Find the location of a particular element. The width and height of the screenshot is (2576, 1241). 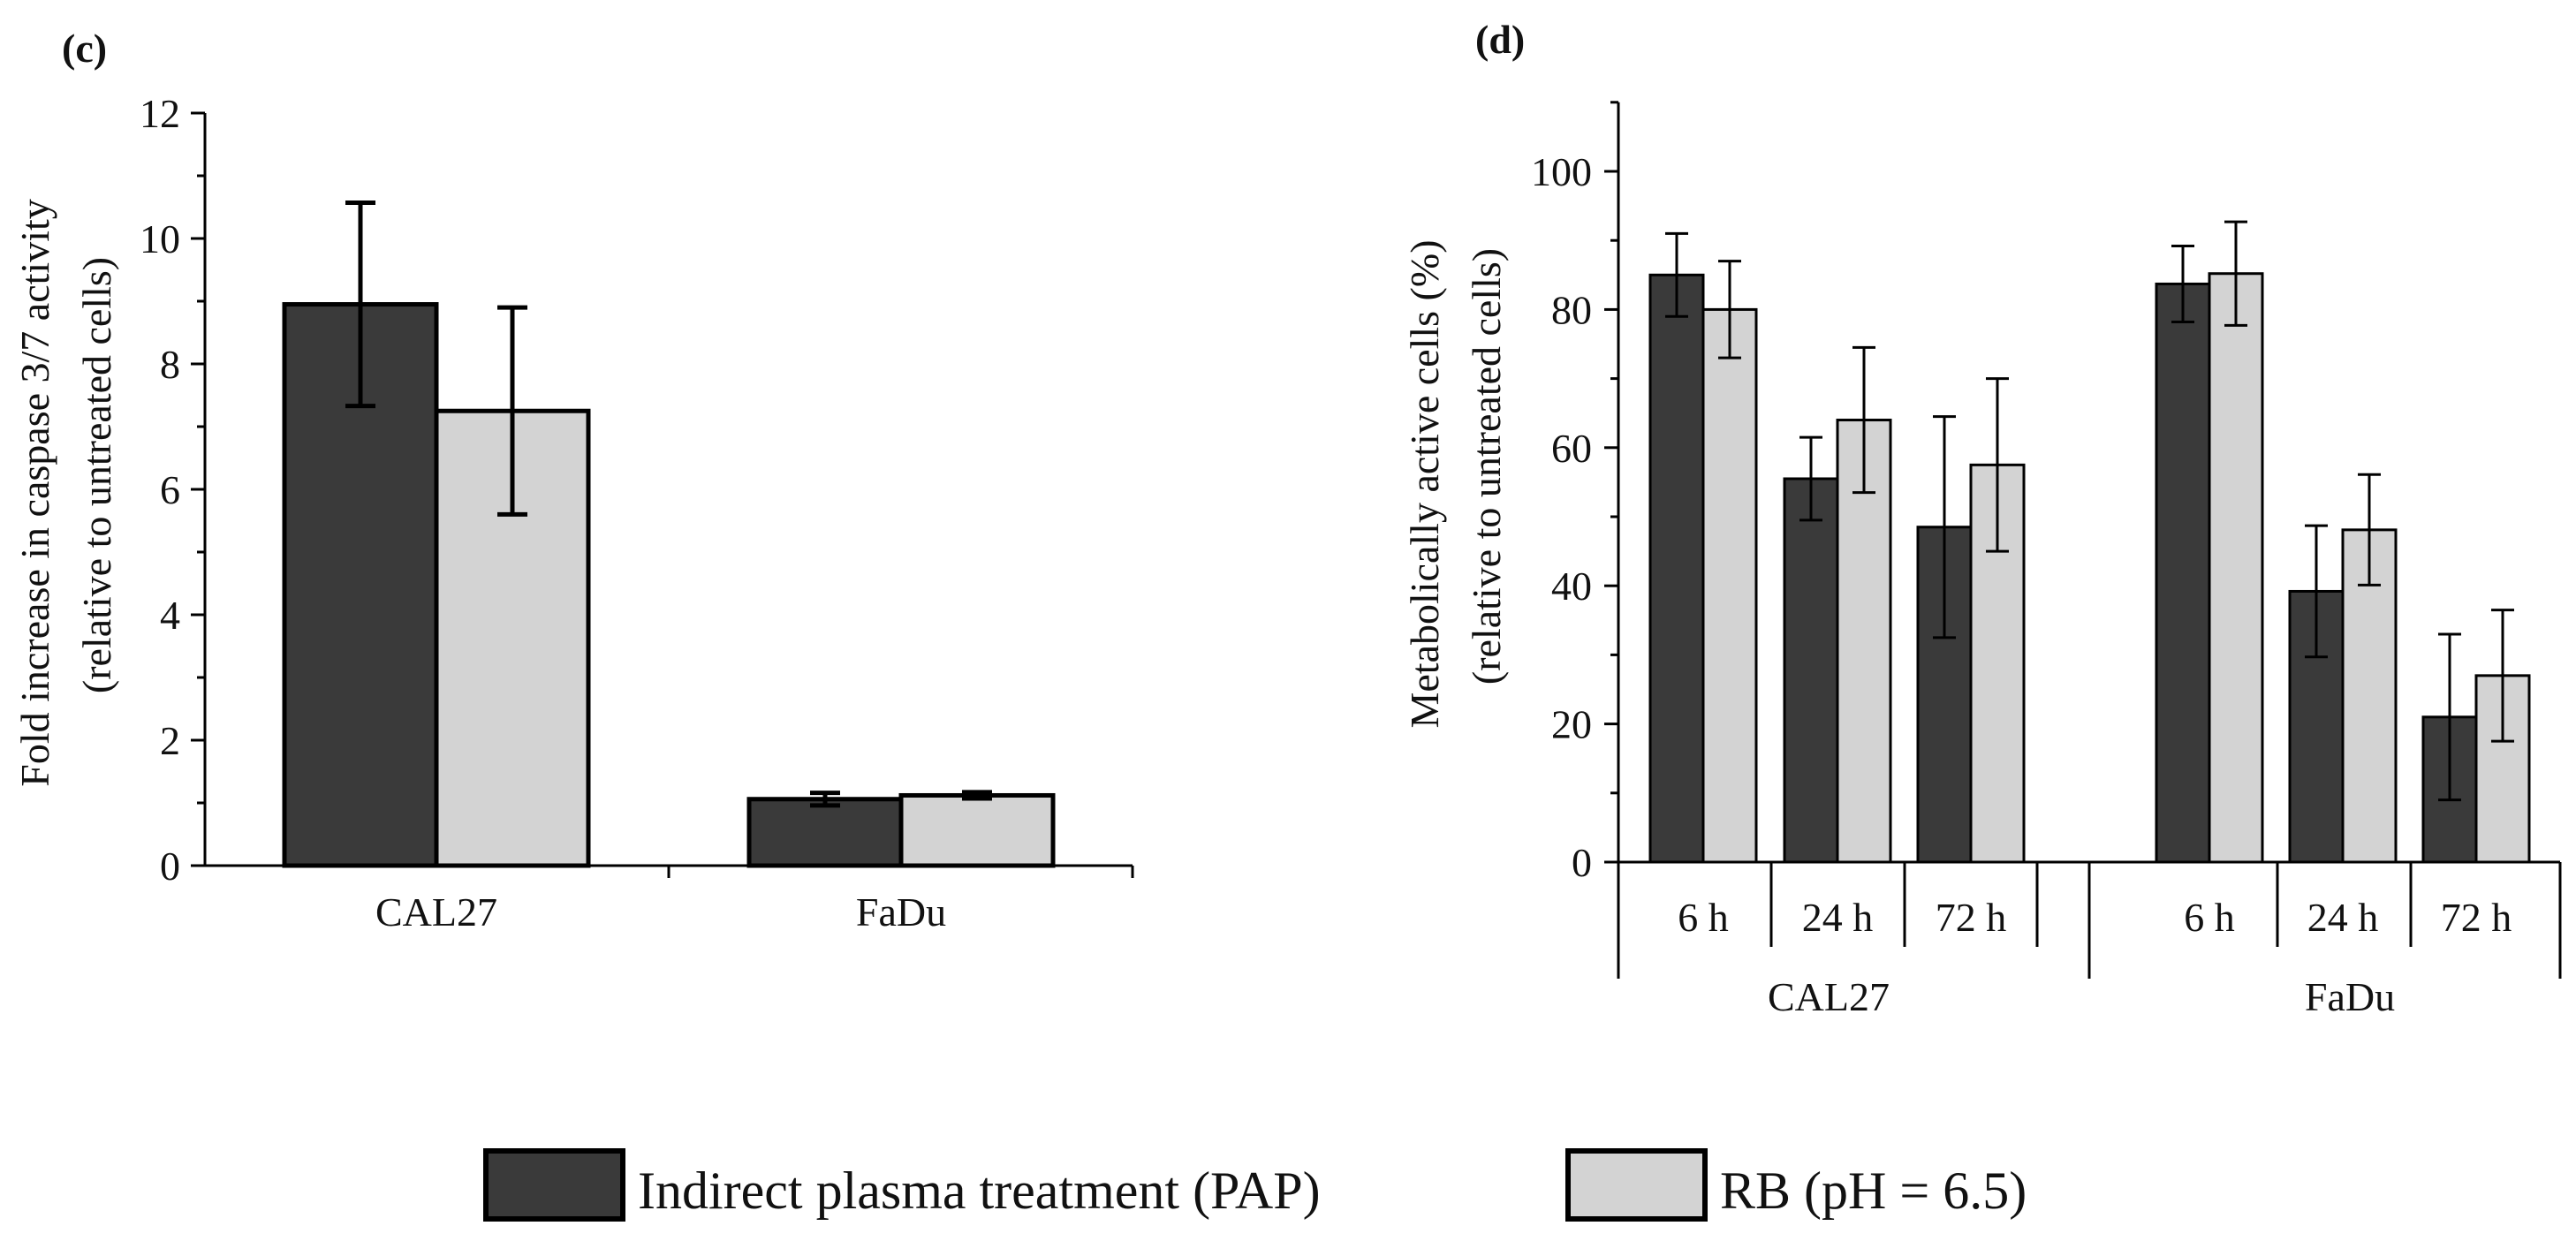

panel-c-y-tick-label: 8 is located at coordinates (170, 364).